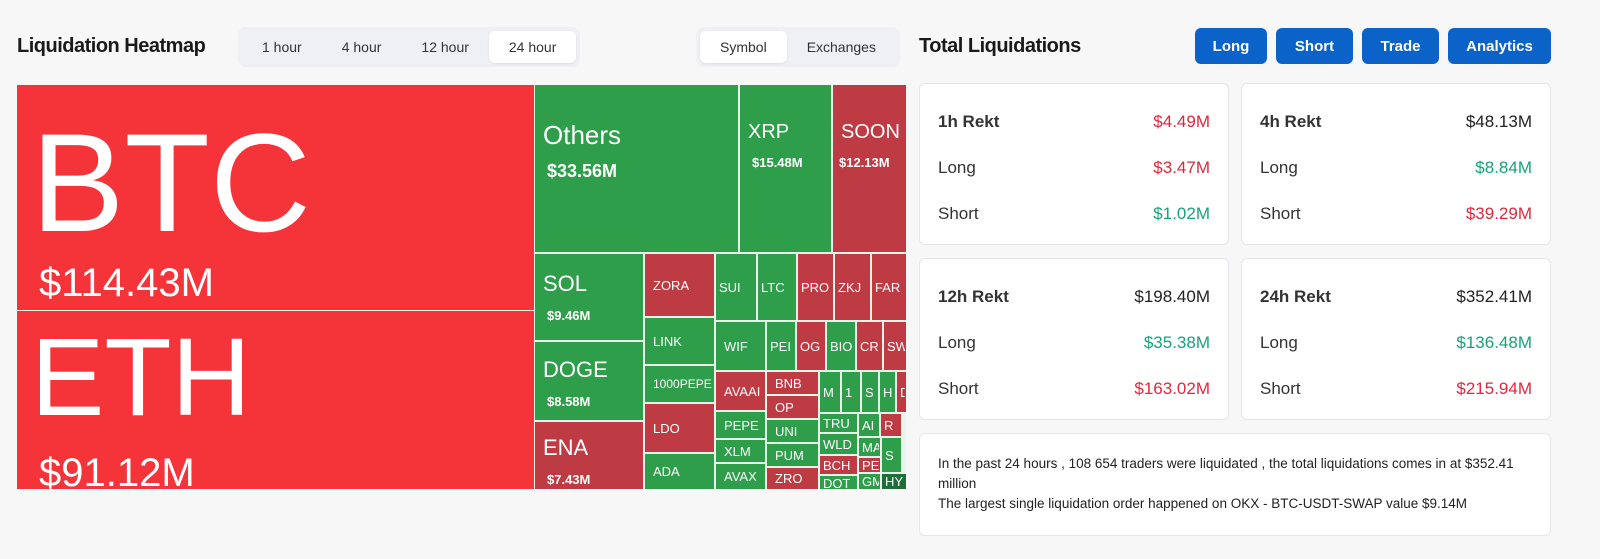 This screenshot has width=1600, height=559. What do you see at coordinates (777, 163) in the screenshot?
I see `tile-value: $15.48M` at bounding box center [777, 163].